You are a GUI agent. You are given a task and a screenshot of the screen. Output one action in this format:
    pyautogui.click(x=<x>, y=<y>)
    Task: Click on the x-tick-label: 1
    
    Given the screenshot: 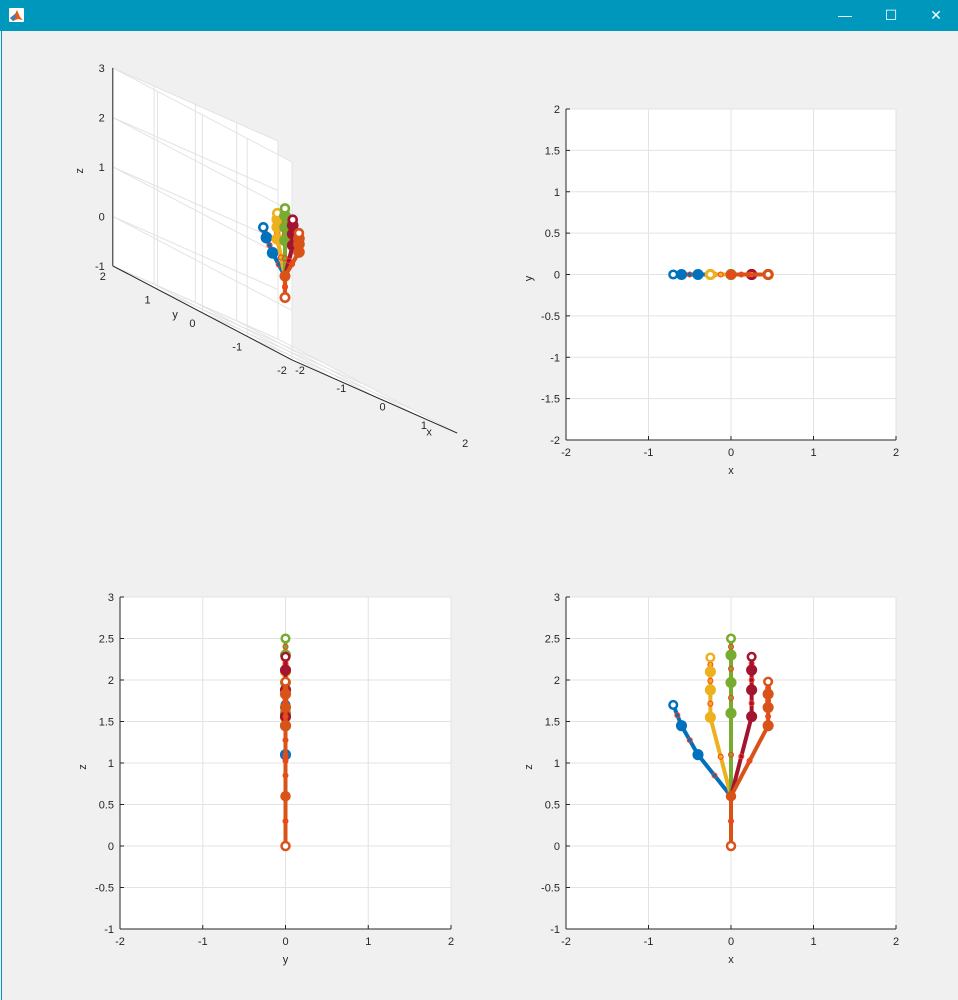 What is the action you would take?
    pyautogui.click(x=424, y=426)
    